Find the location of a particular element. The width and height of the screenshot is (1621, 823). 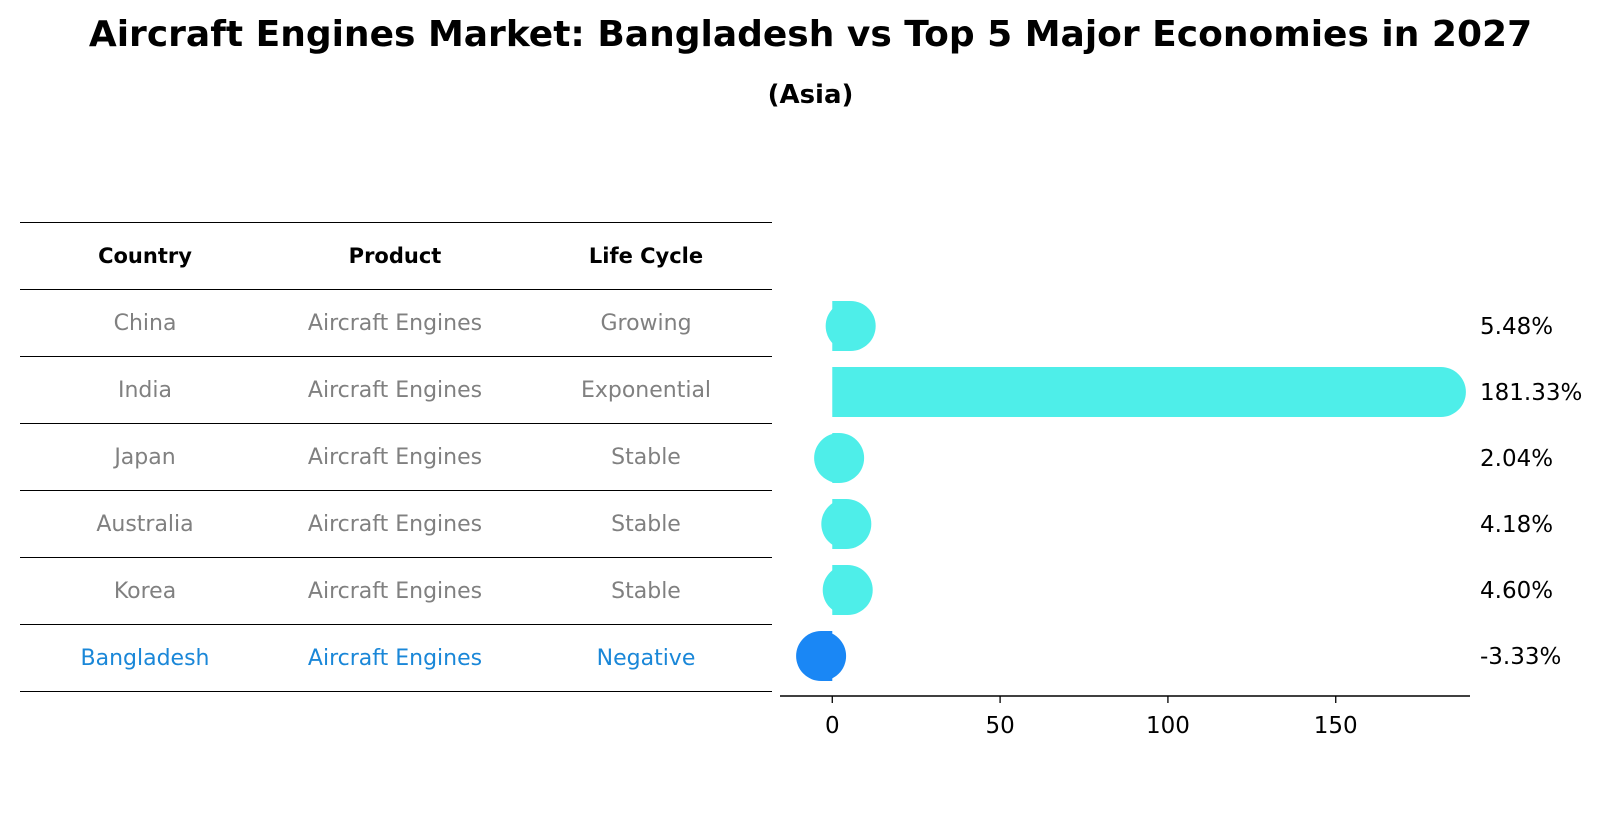

table-row: India Aircraft Engines Exponential is located at coordinates (396, 389).